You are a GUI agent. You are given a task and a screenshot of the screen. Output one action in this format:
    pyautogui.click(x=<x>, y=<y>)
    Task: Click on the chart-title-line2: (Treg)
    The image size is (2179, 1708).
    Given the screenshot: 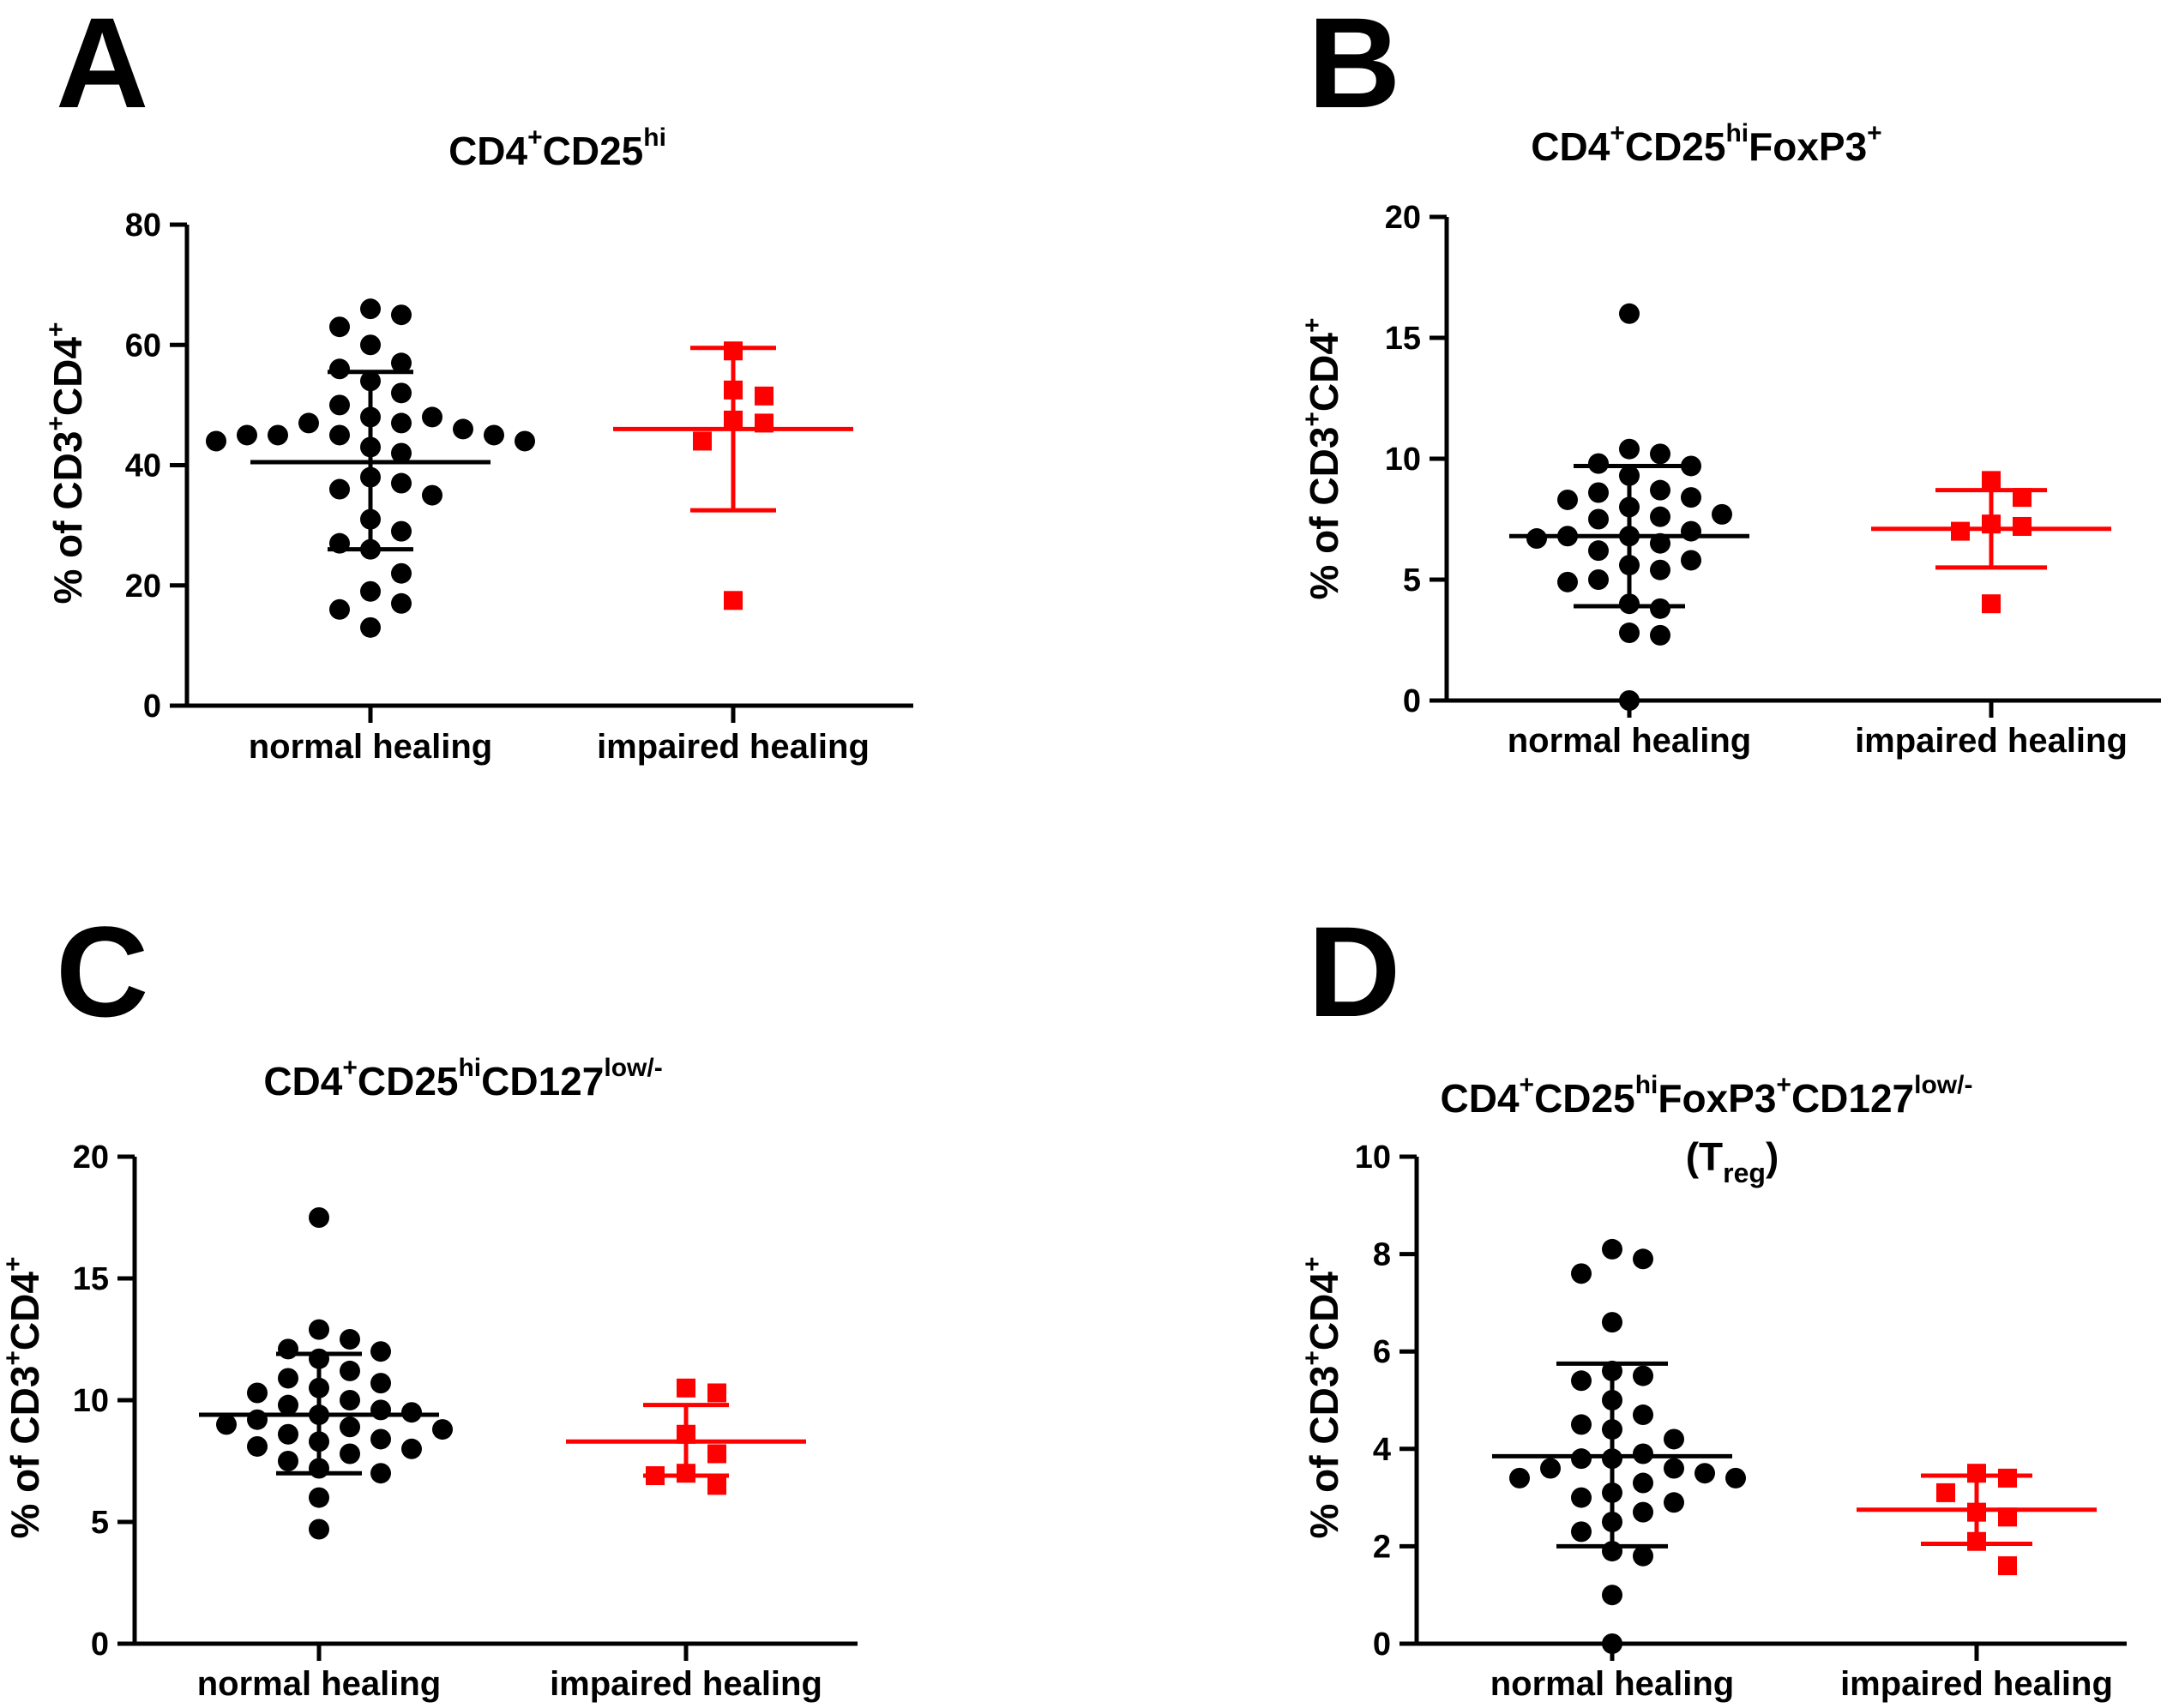 What is the action you would take?
    pyautogui.click(x=1732, y=1161)
    